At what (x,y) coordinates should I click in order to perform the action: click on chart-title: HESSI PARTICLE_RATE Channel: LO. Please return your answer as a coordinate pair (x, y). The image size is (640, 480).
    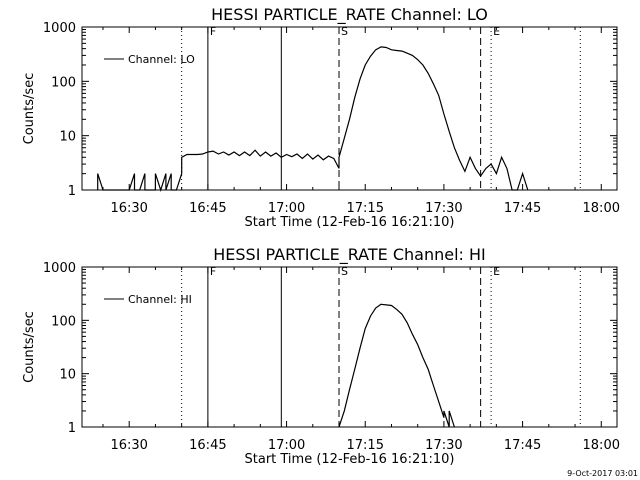
    Looking at the image, I should click on (349, 15).